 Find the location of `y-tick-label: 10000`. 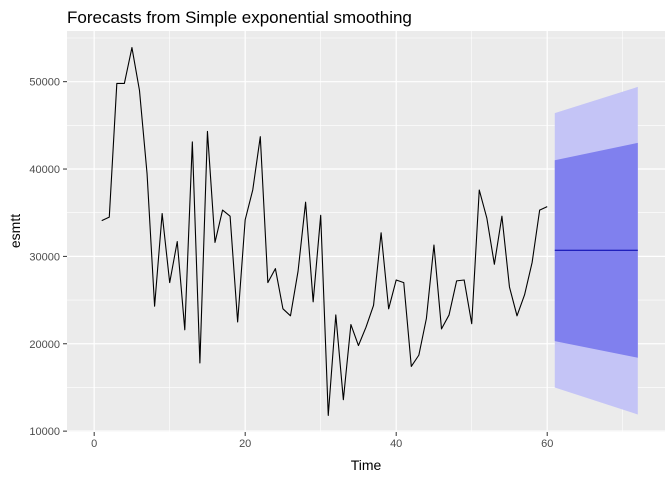

y-tick-label: 10000 is located at coordinates (44, 432).